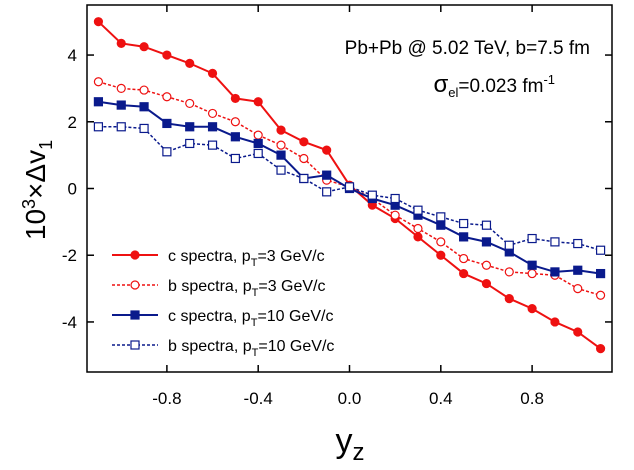 The height and width of the screenshot is (470, 634). Describe the element at coordinates (250, 318) in the screenshot. I see `legend-label: c spectra, pT=10 GeV/c` at that location.